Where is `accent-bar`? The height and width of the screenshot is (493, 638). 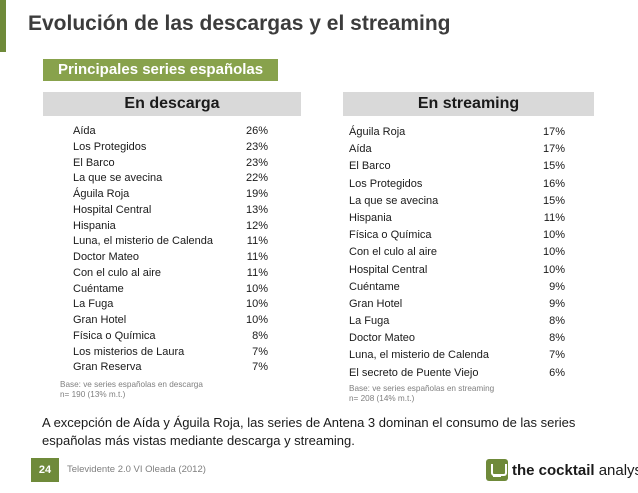
accent-bar is located at coordinates (3, 26).